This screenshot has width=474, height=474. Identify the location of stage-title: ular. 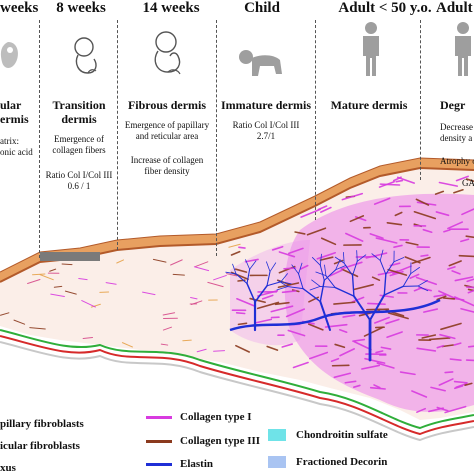
(11, 105).